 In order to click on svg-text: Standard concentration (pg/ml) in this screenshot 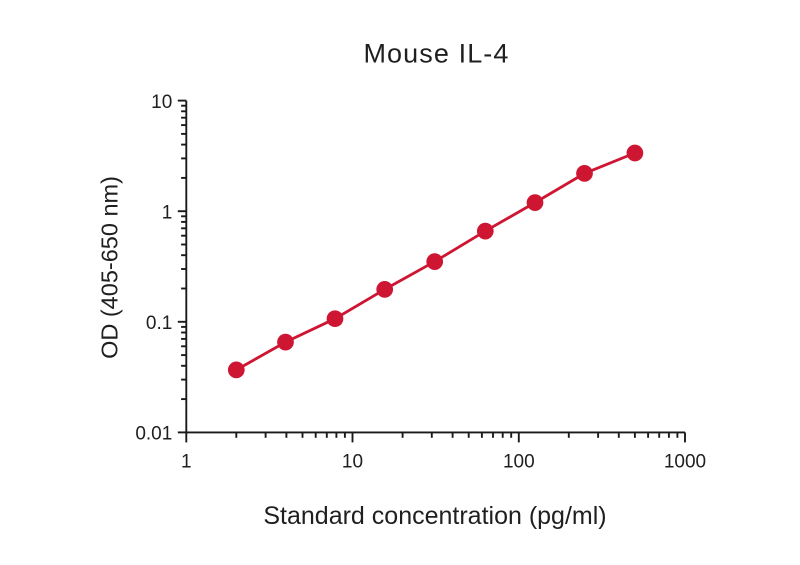, I will do `click(434, 516)`.